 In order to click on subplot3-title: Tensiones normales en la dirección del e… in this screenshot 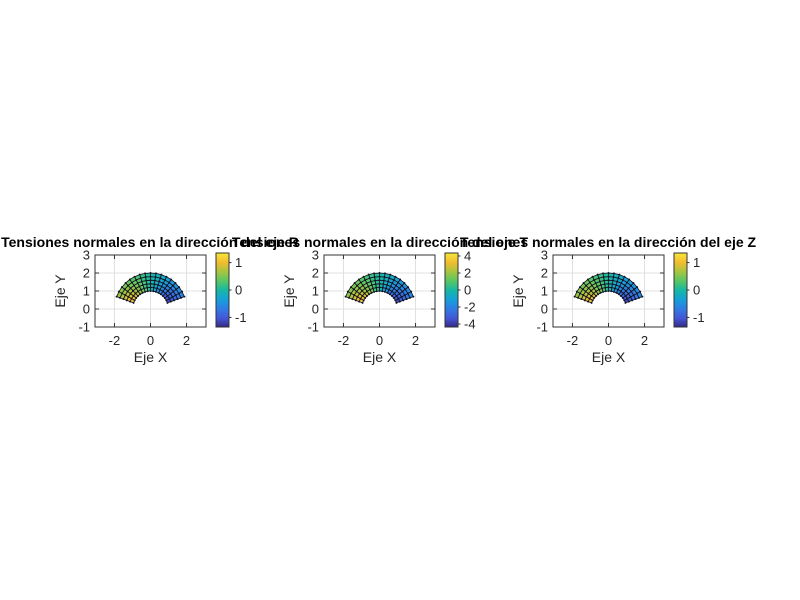, I will do `click(608, 242)`.